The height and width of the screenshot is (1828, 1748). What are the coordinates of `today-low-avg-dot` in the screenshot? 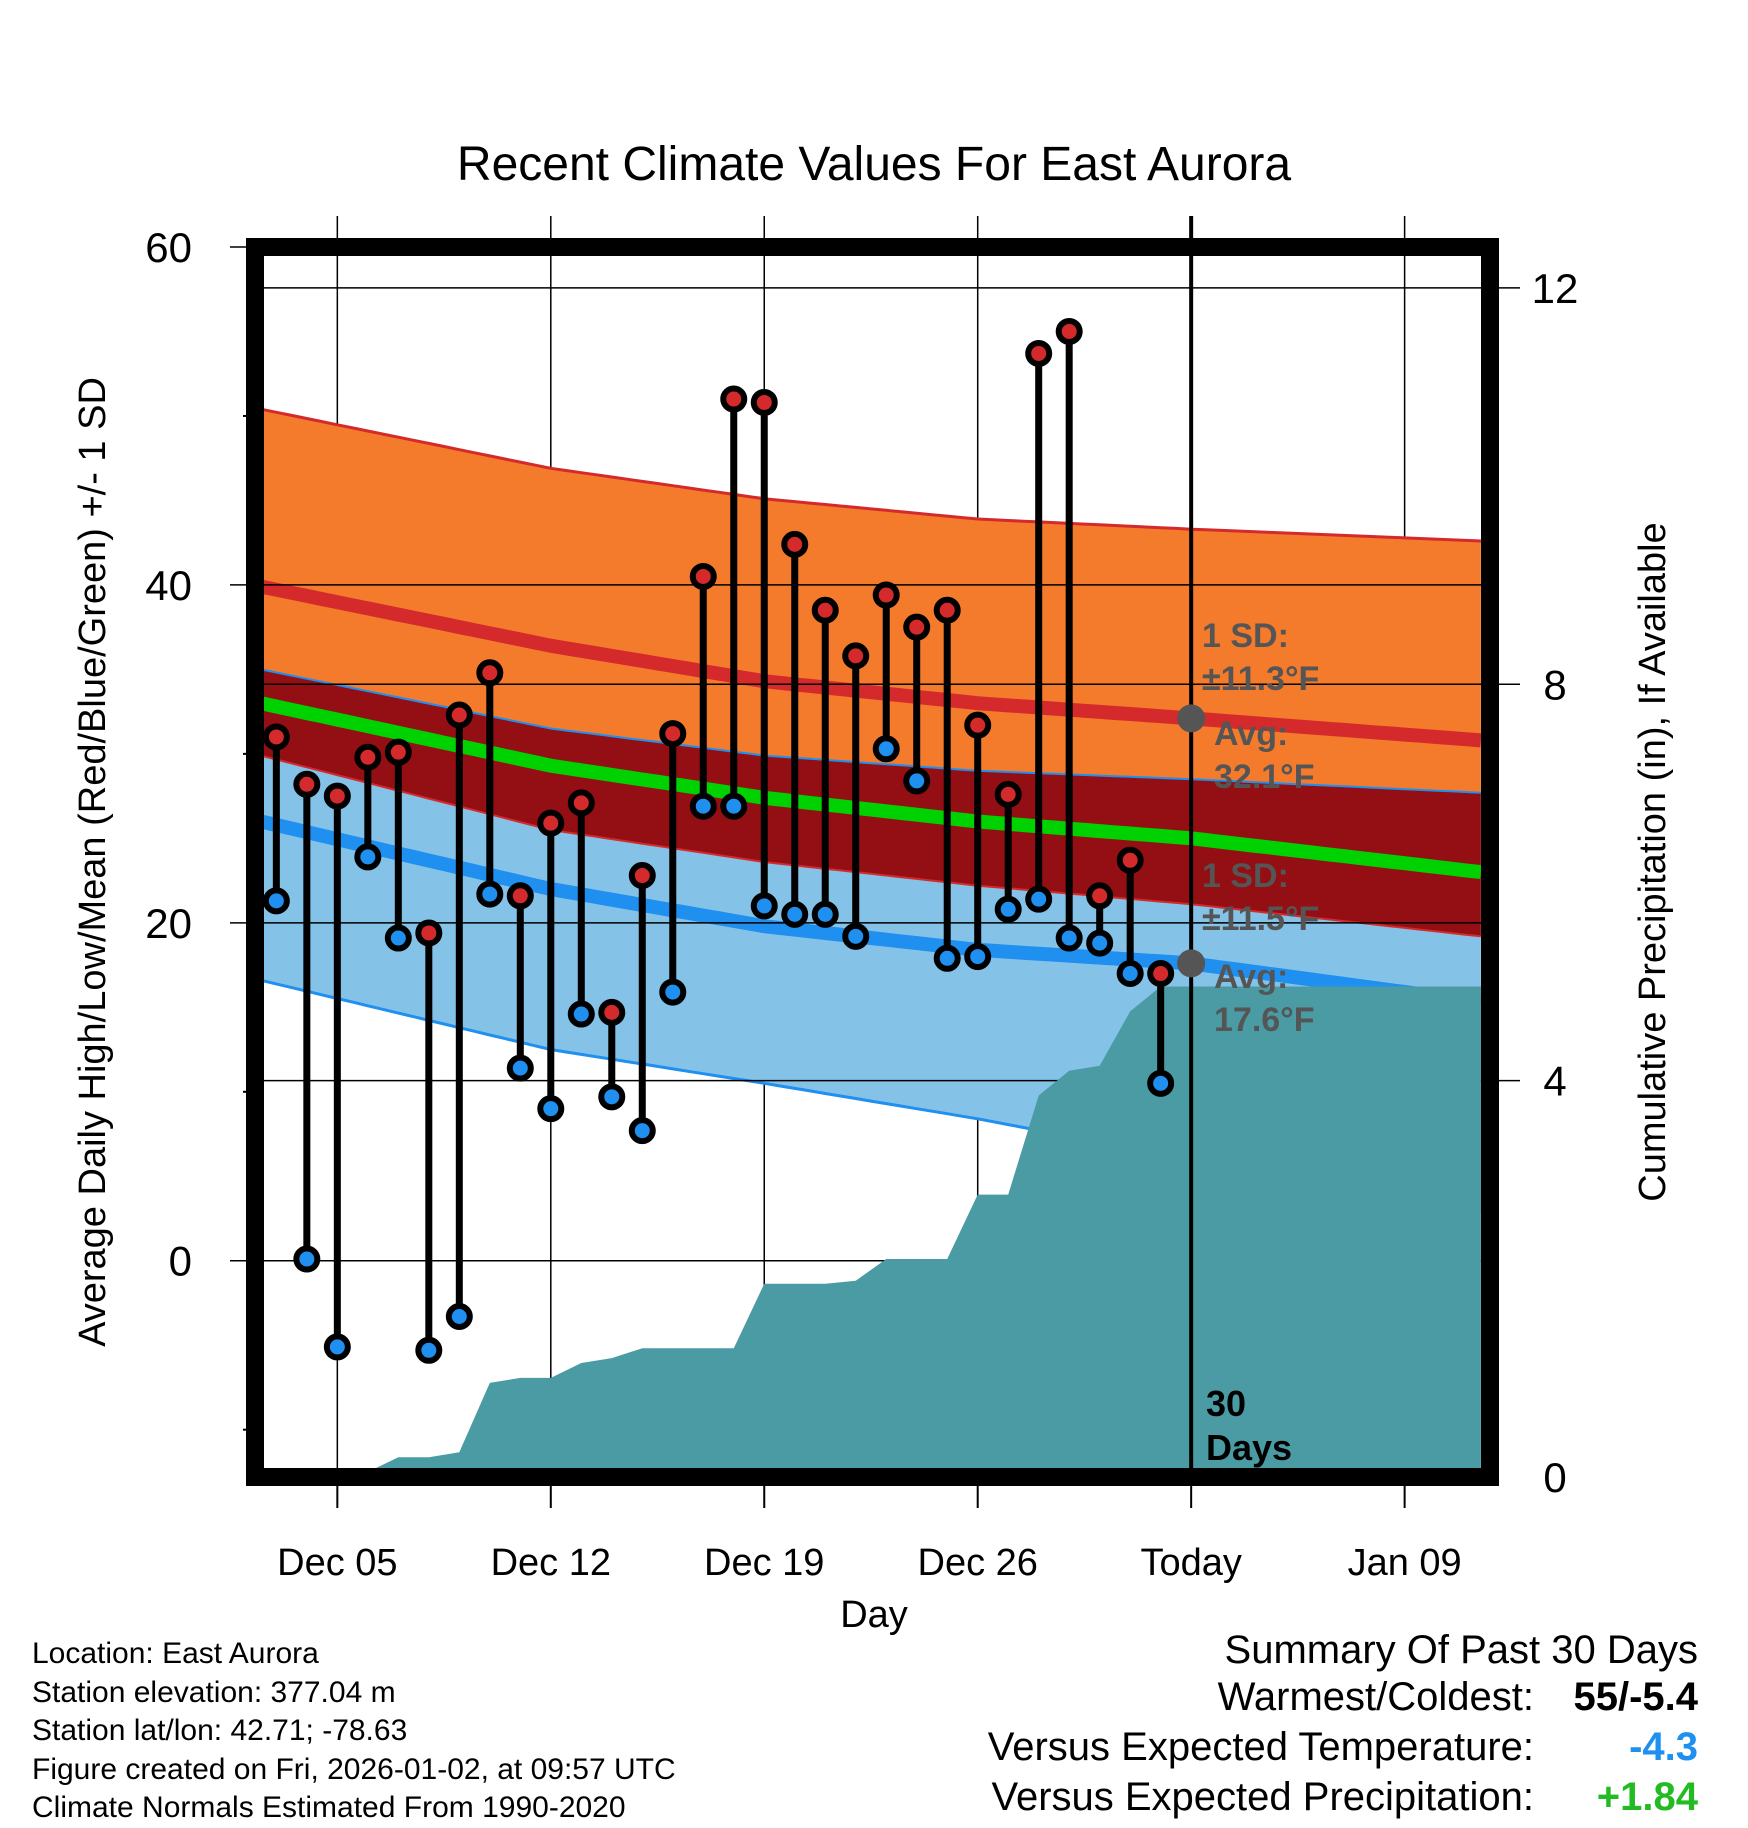 It's located at (1191, 963).